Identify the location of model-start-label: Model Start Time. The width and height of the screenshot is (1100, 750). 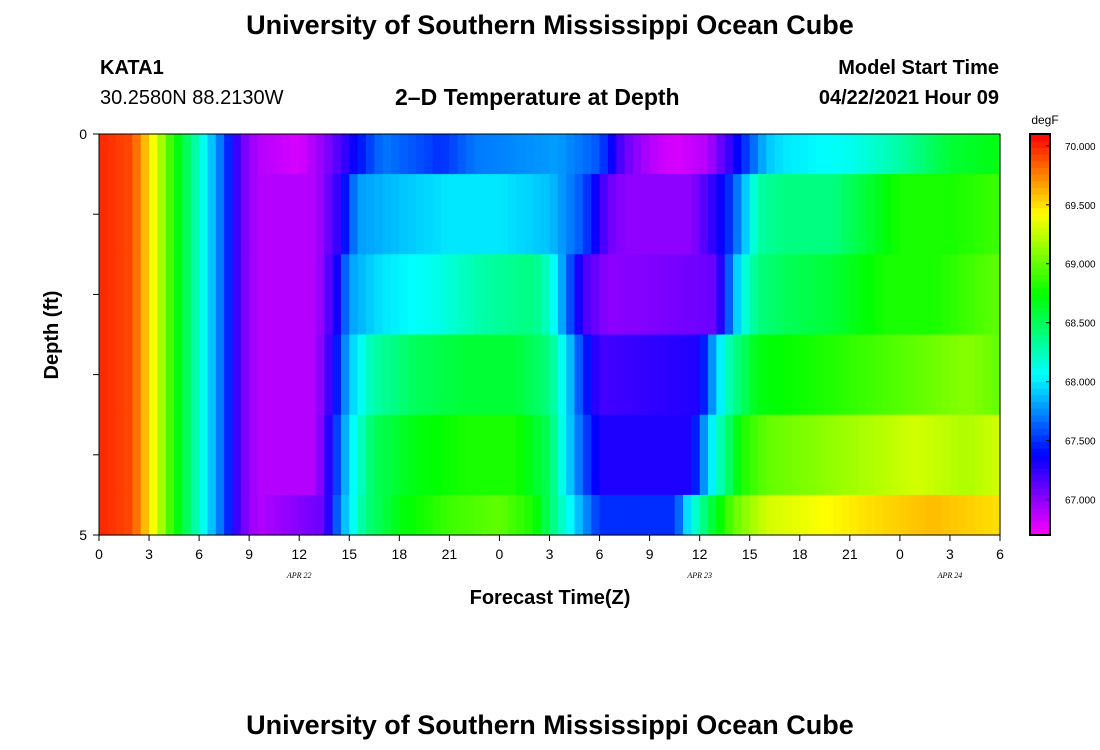
(918, 68).